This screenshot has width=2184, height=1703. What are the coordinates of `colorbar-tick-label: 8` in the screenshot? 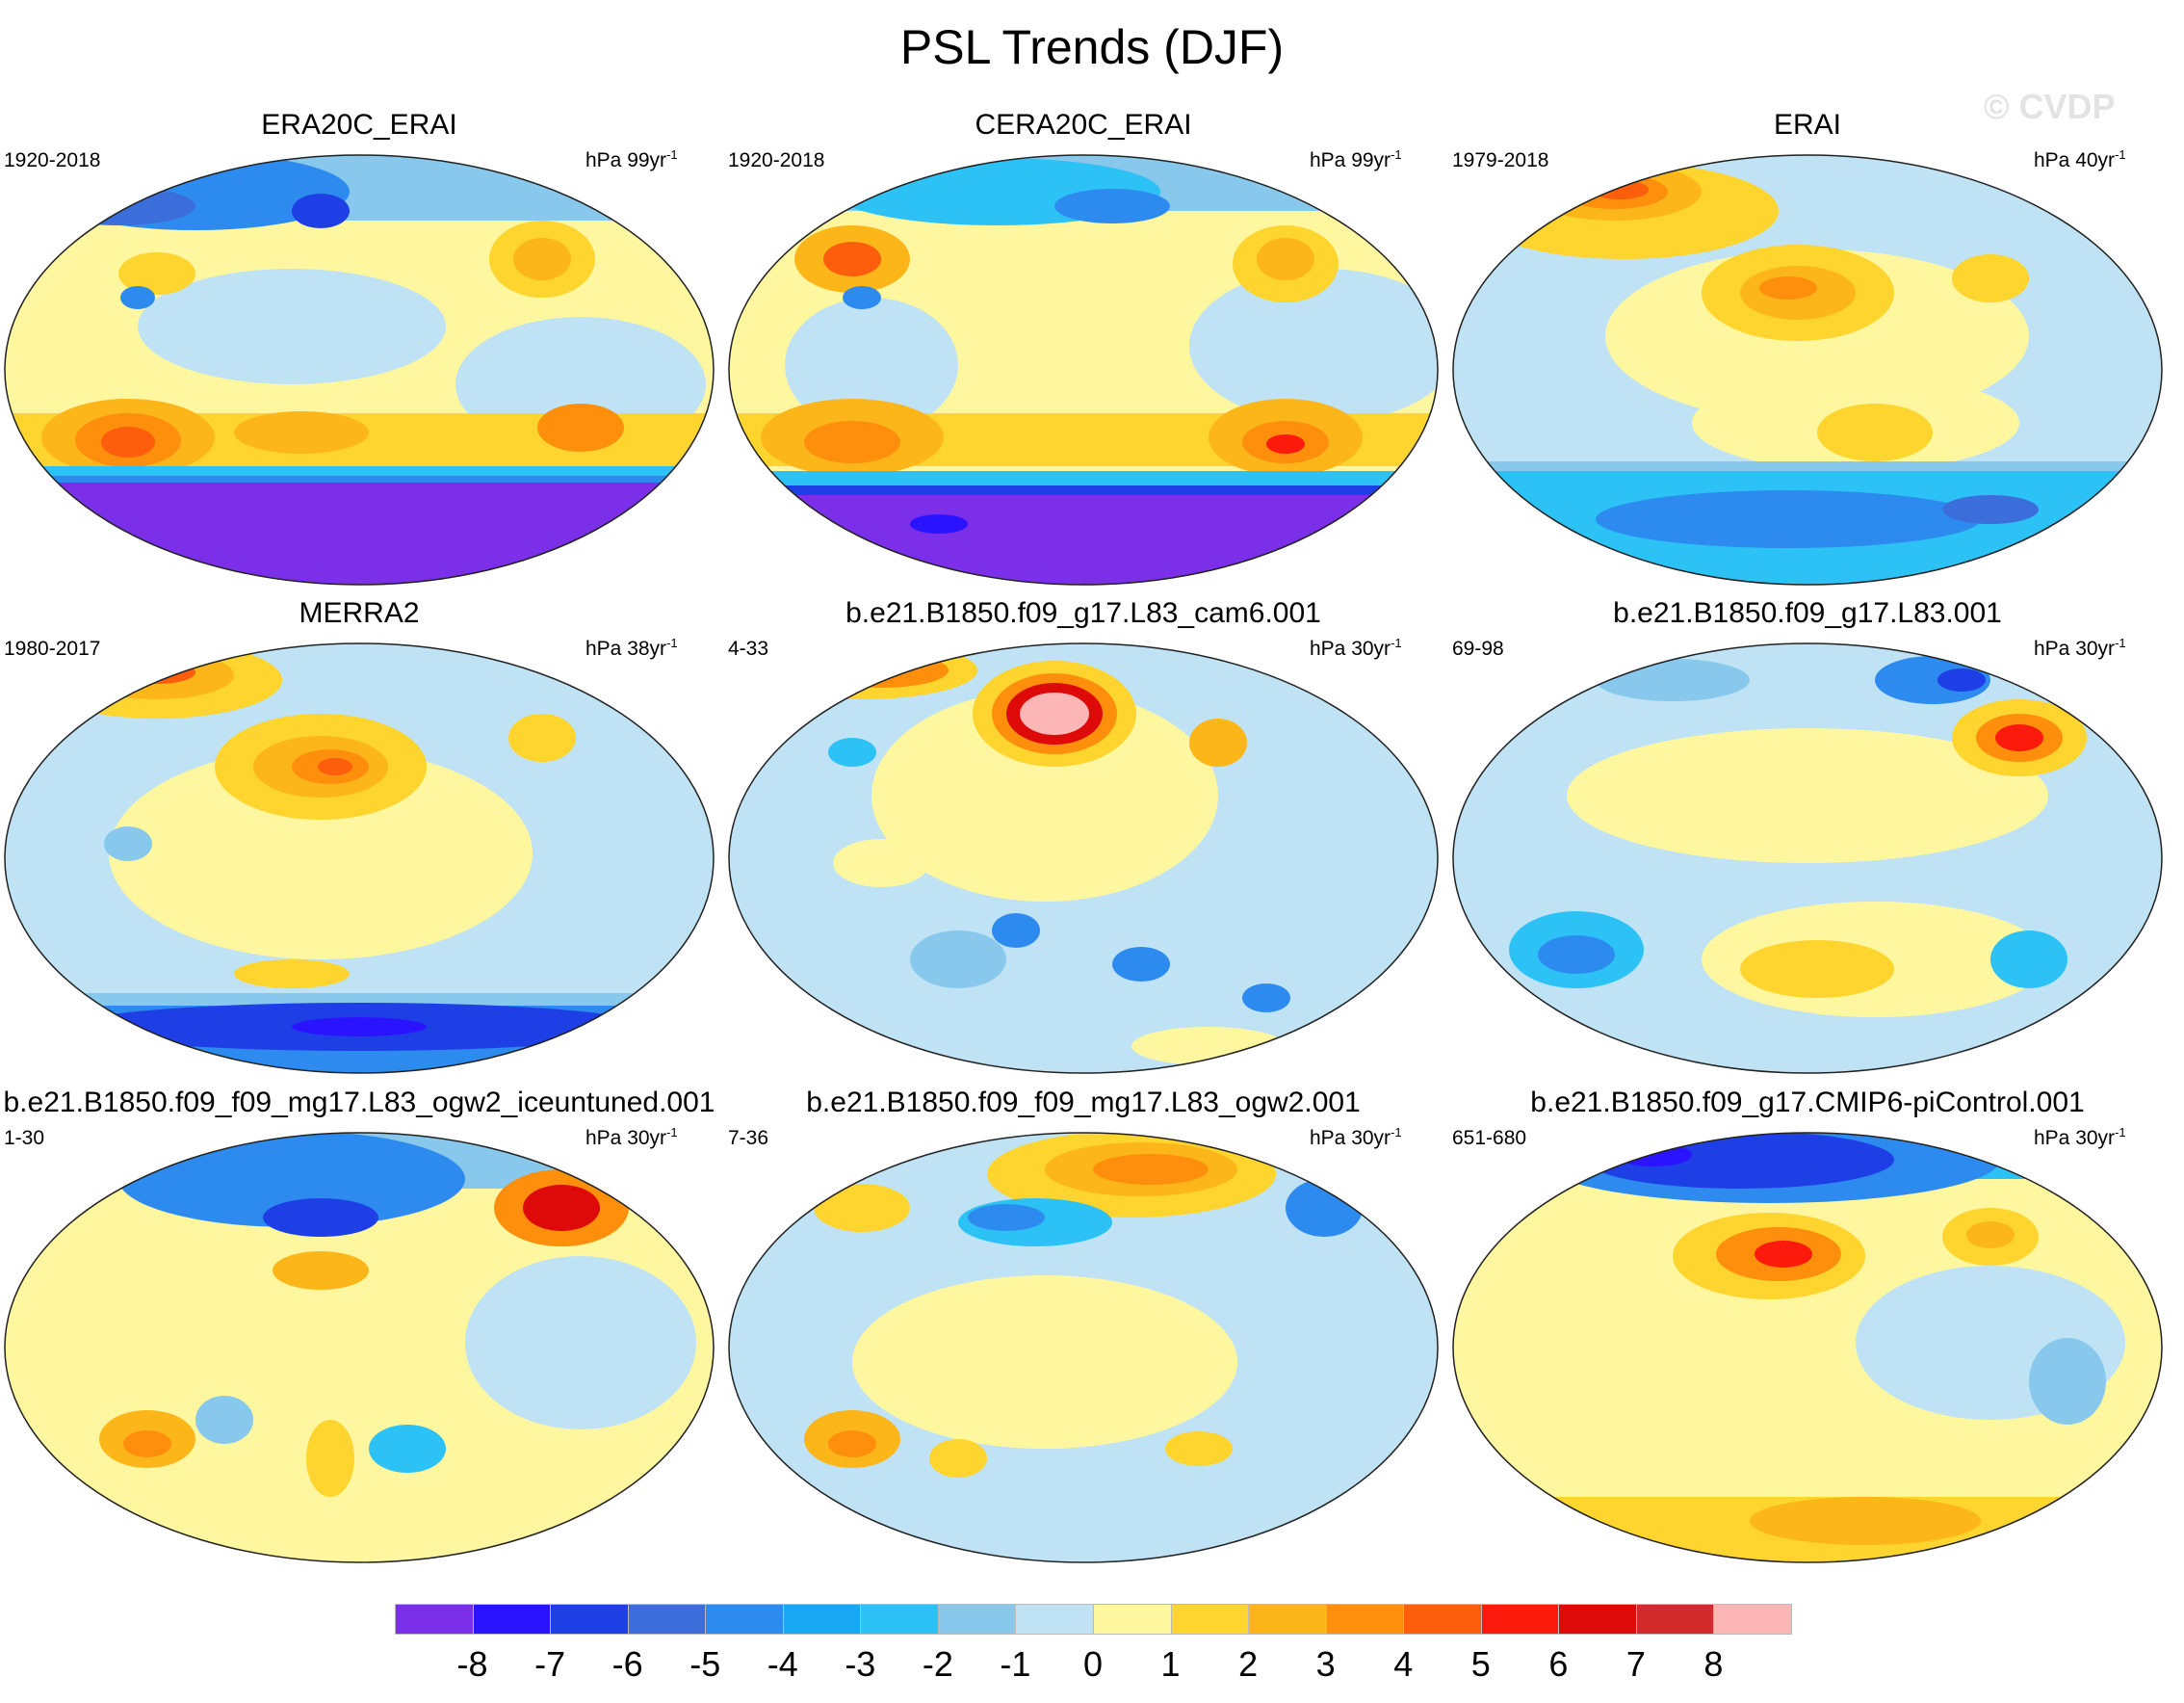 It's located at (1713, 1664).